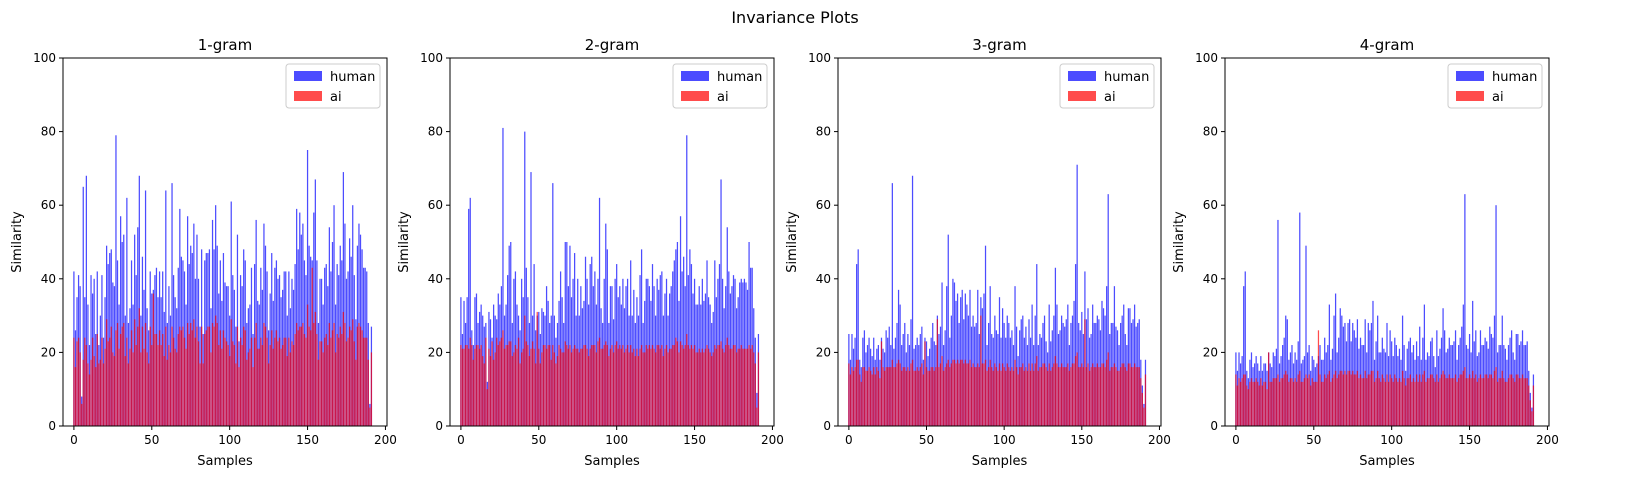 This screenshot has height=498, width=1637. Describe the element at coordinates (926, 440) in the screenshot. I see `x-tick-label: 50` at that location.